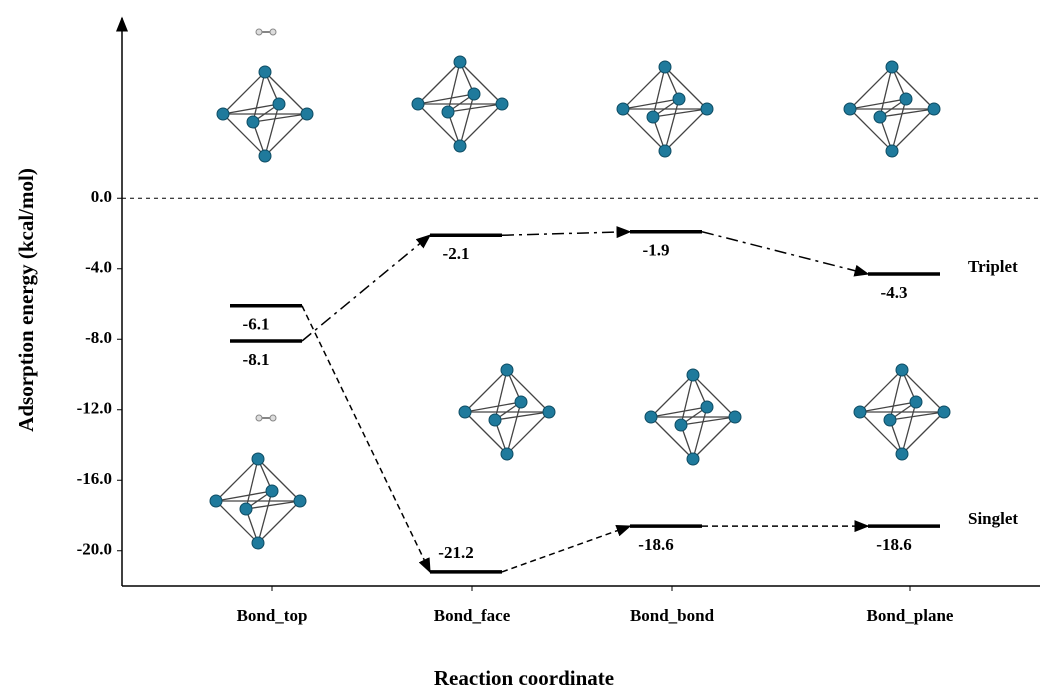 The height and width of the screenshot is (693, 1047). Describe the element at coordinates (272, 615) in the screenshot. I see `x-tick-label: Bond_top` at that location.